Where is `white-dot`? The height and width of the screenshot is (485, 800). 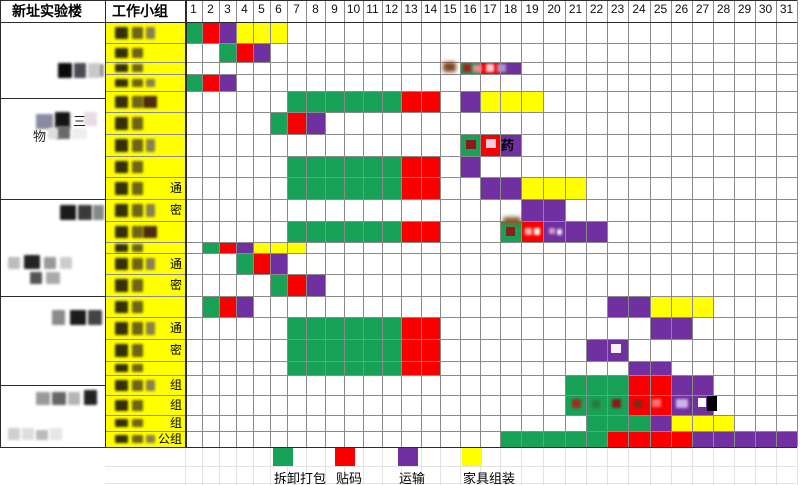
white-dot is located at coordinates (616, 348).